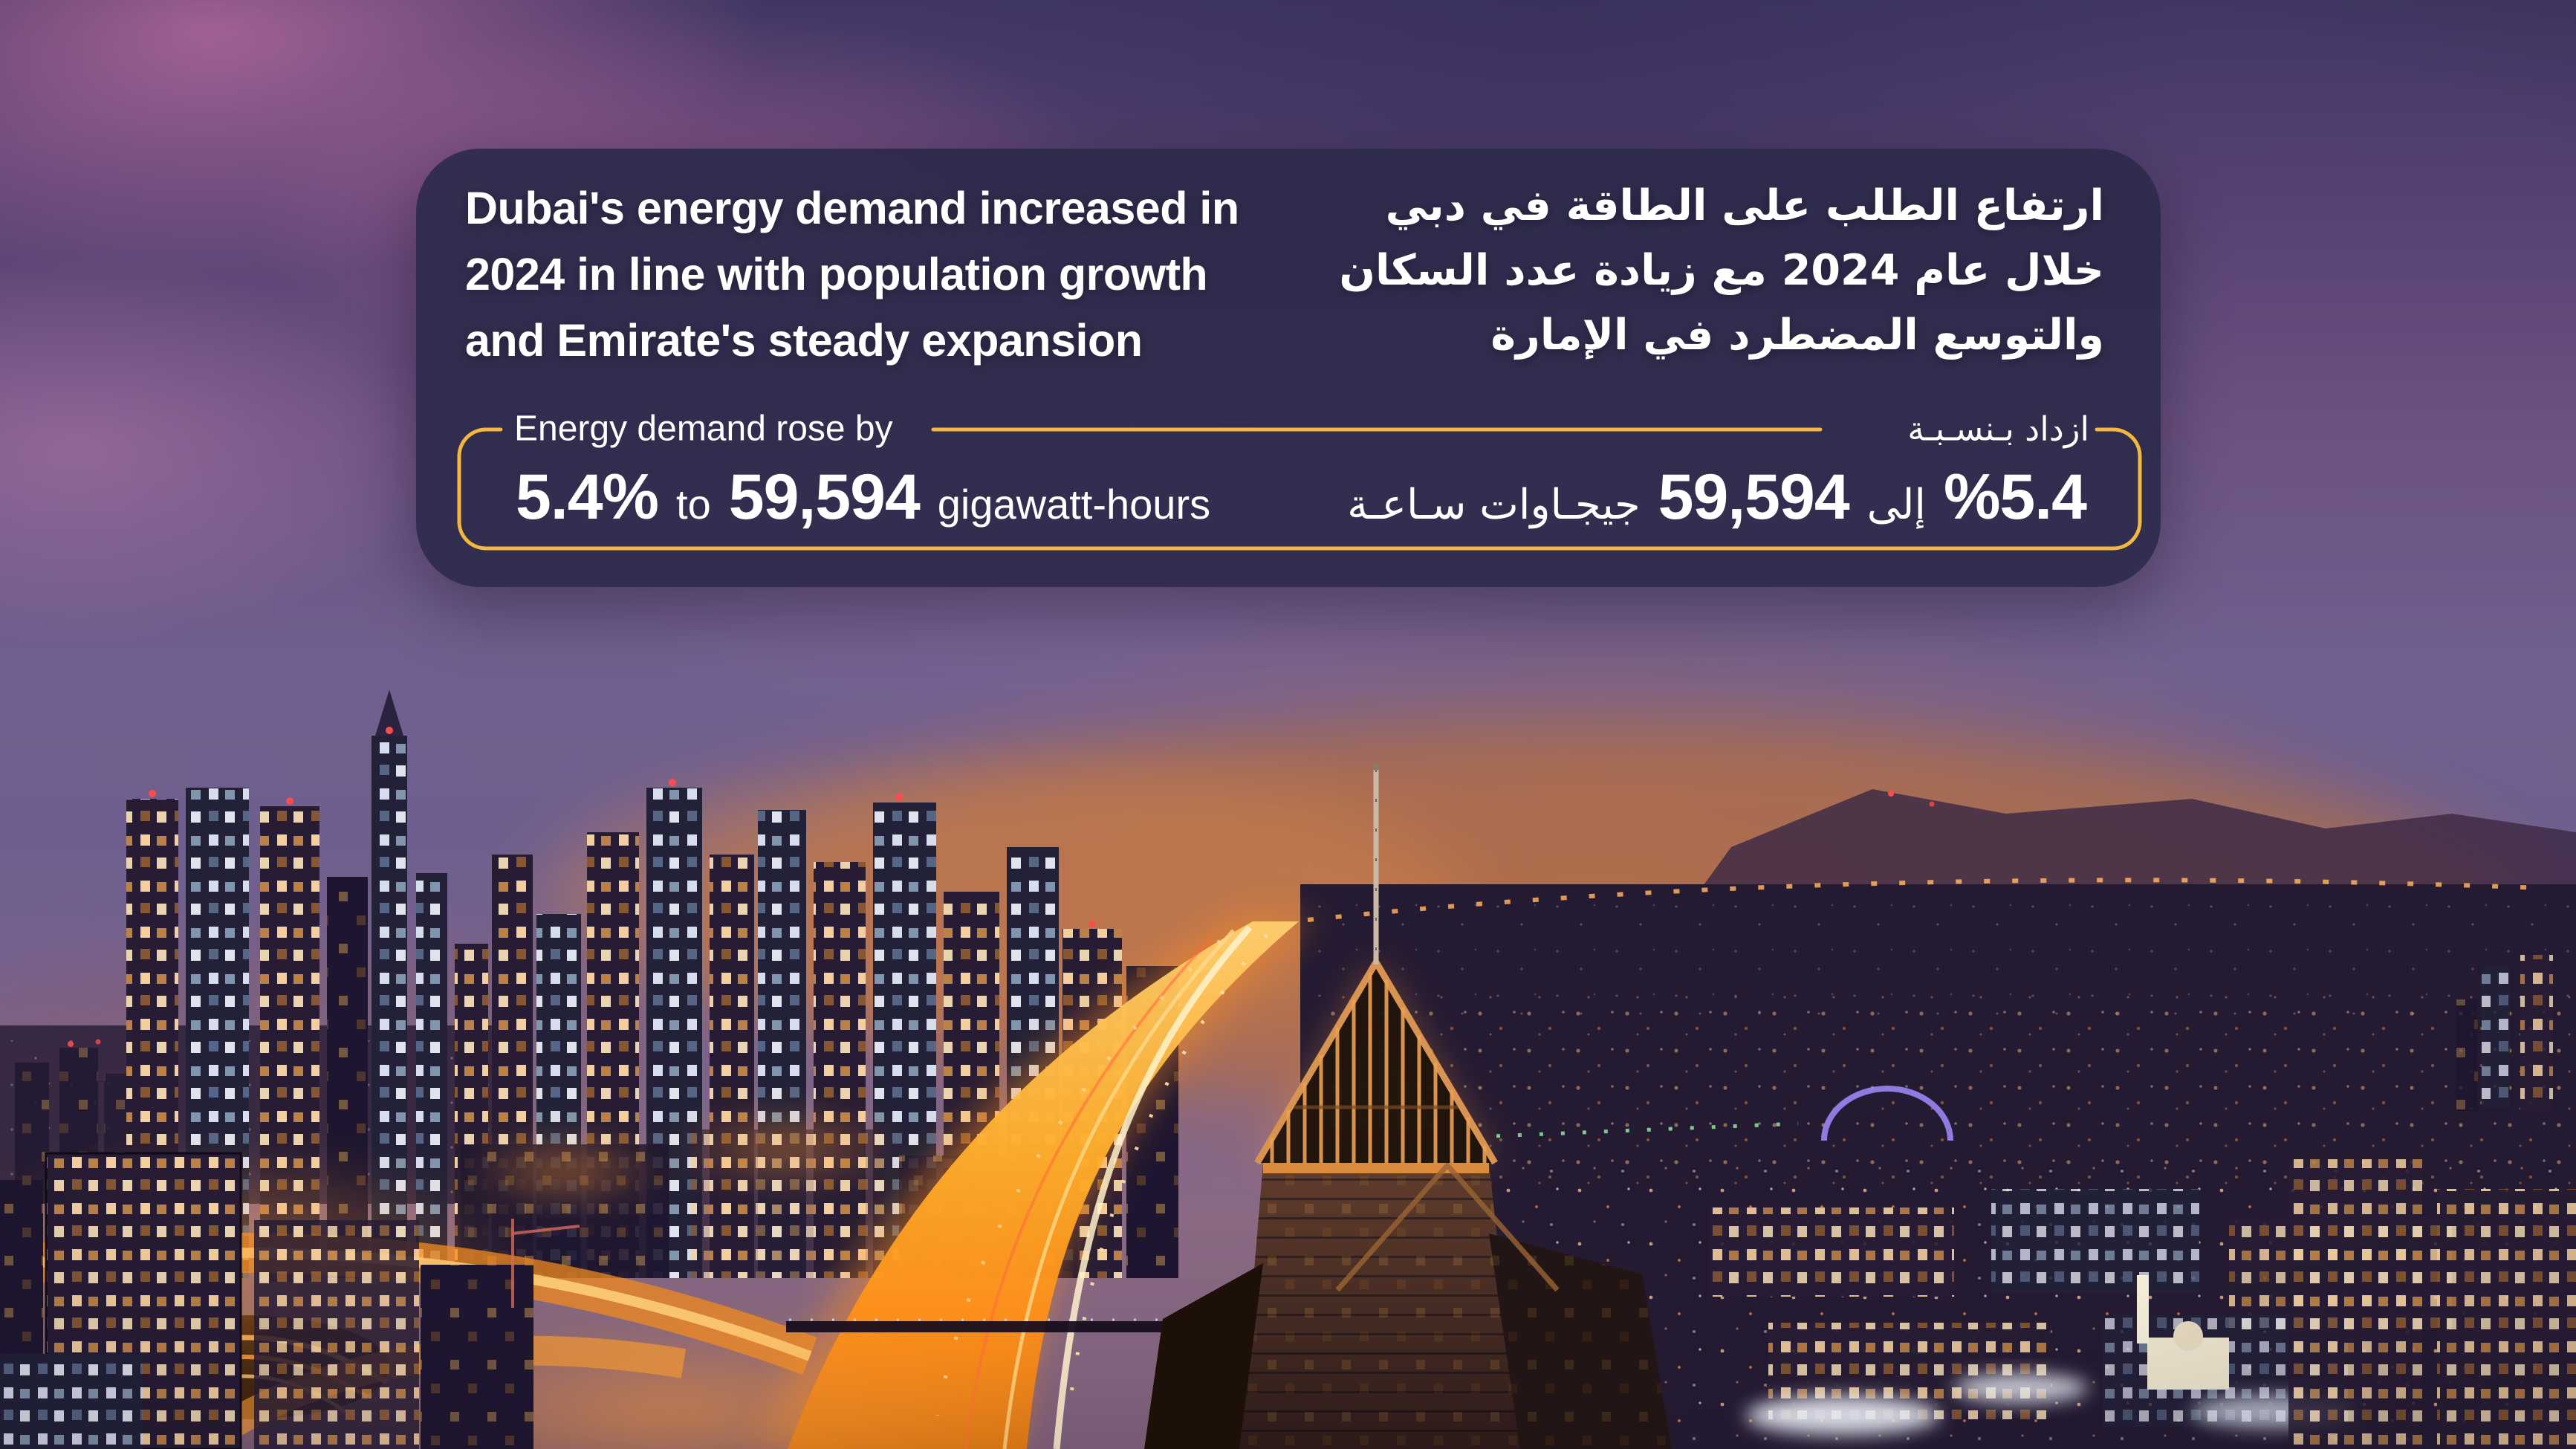 The height and width of the screenshot is (1449, 2576). I want to click on foreground-buildings-left, so click(290, 1296).